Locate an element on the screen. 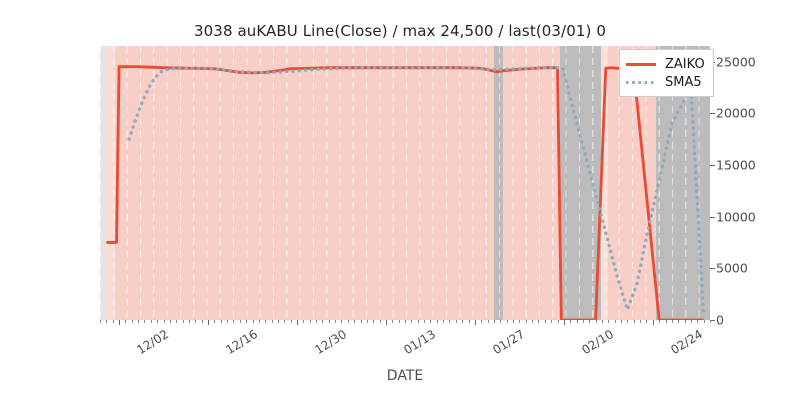 Image resolution: width=800 pixels, height=400 pixels. legend-item-zaiko: ZAIKO is located at coordinates (665, 64).